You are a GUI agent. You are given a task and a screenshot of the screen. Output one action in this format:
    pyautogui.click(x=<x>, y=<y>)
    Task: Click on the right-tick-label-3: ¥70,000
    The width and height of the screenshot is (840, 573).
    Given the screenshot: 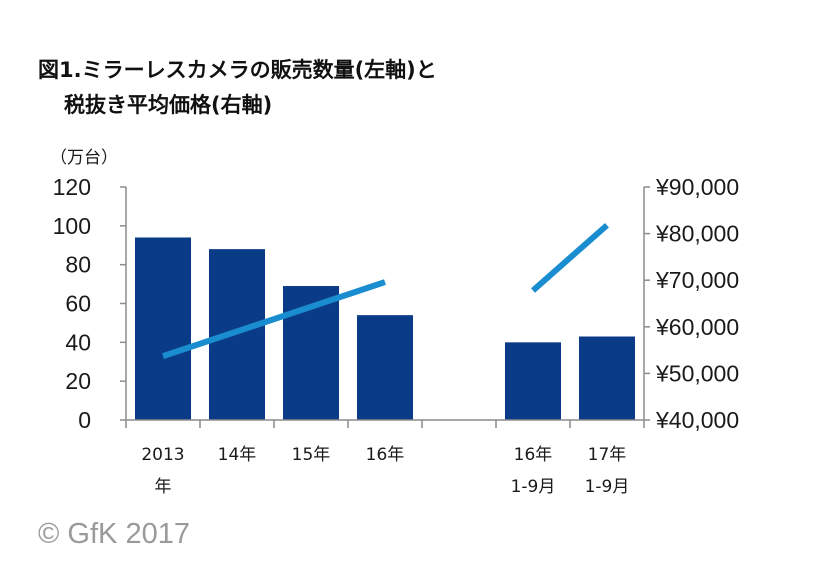 What is the action you would take?
    pyautogui.click(x=697, y=280)
    